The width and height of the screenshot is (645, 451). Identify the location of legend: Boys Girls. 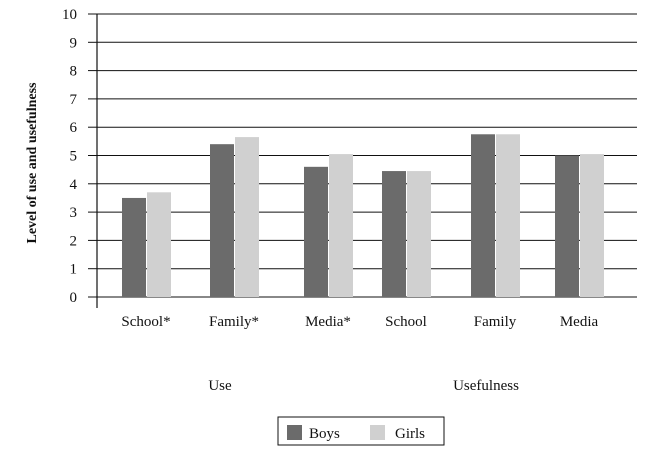
(361, 431).